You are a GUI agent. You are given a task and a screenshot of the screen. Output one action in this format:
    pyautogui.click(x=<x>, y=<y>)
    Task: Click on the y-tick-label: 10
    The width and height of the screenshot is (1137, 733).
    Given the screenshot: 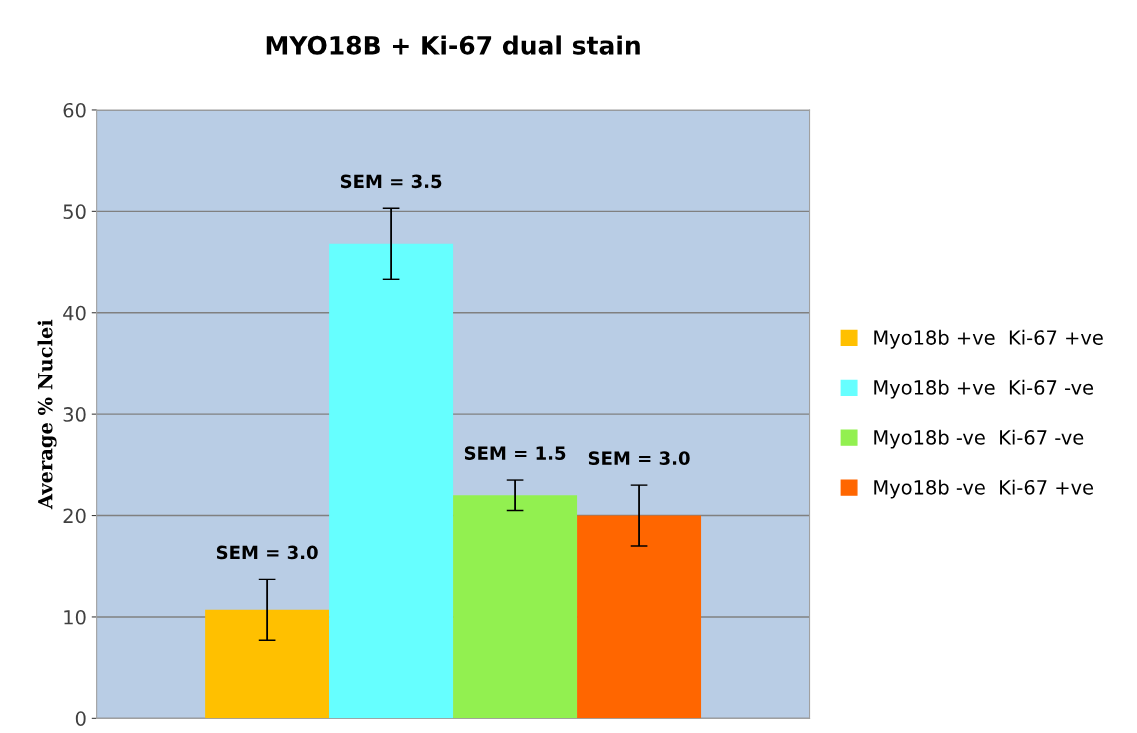 What is the action you would take?
    pyautogui.click(x=75, y=617)
    